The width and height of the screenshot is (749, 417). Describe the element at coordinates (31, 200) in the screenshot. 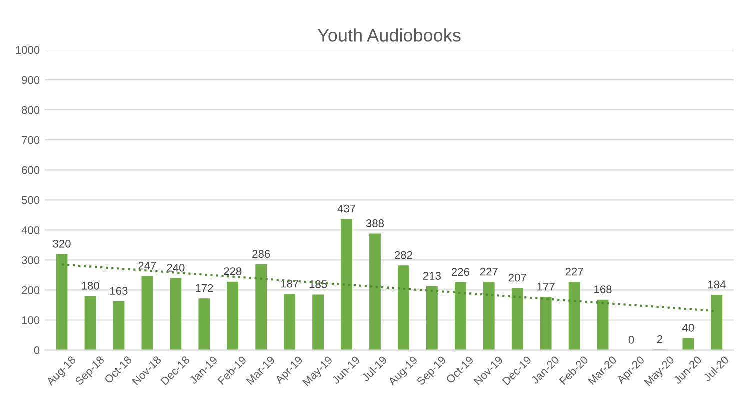

I see `y-tick-label: 500` at that location.